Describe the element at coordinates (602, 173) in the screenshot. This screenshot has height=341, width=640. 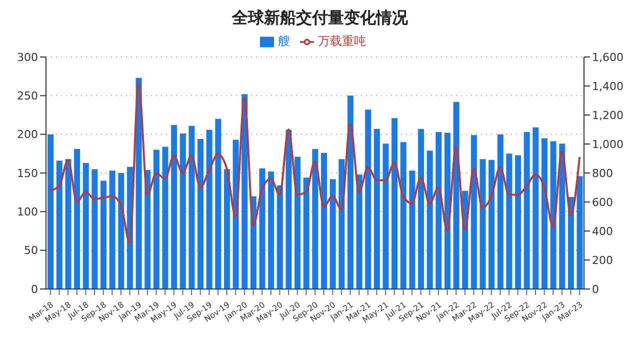
I see `y2-tick-label: 800` at that location.